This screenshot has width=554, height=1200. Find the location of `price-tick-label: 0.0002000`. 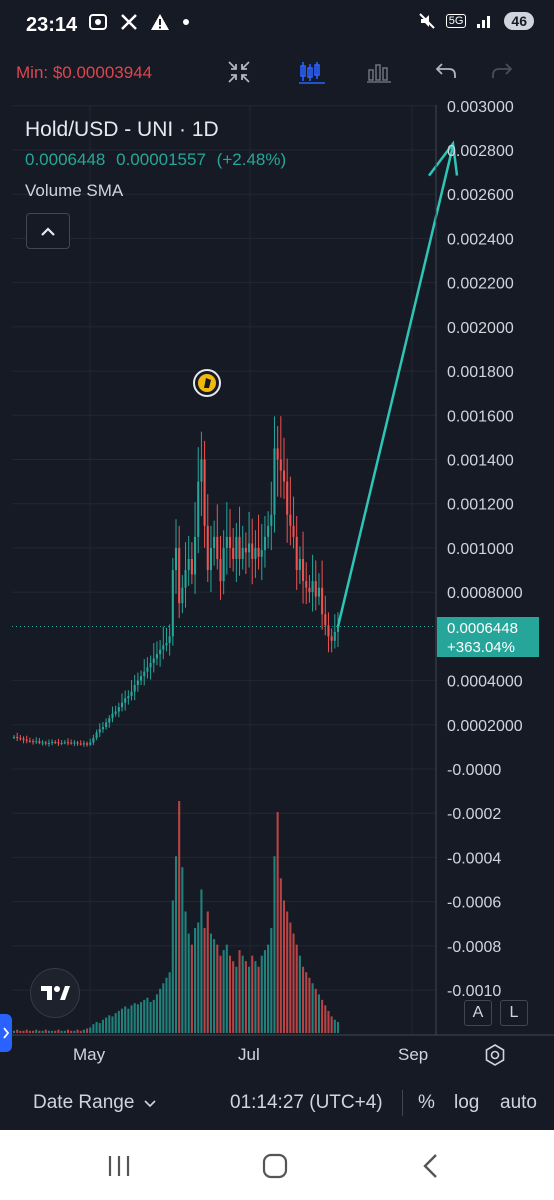

price-tick-label: 0.0002000 is located at coordinates (485, 726).